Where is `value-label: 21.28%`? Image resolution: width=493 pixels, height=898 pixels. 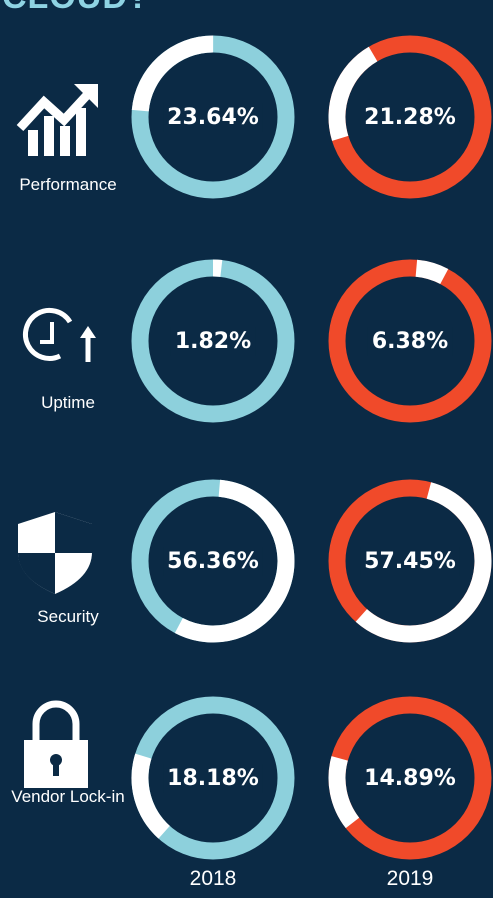
value-label: 21.28% is located at coordinates (410, 117).